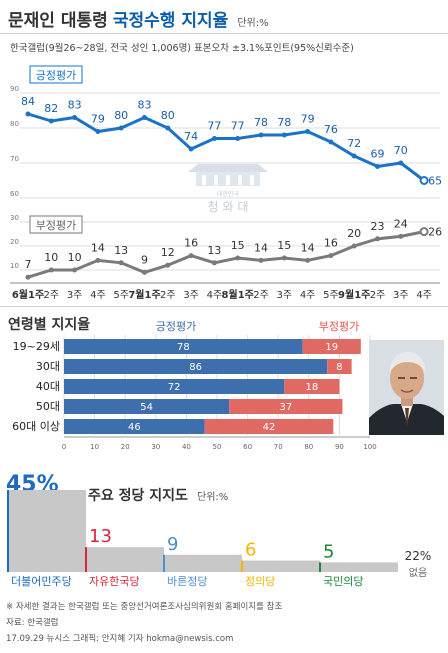 The height and width of the screenshot is (653, 448). What do you see at coordinates (401, 150) in the screenshot?
I see `positive-value-label: 70` at bounding box center [401, 150].